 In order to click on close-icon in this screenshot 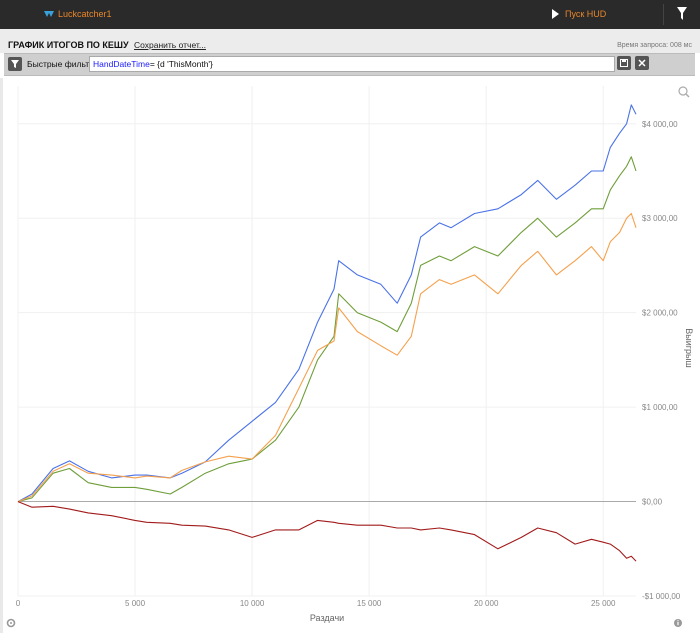, I will do `click(642, 63)`.